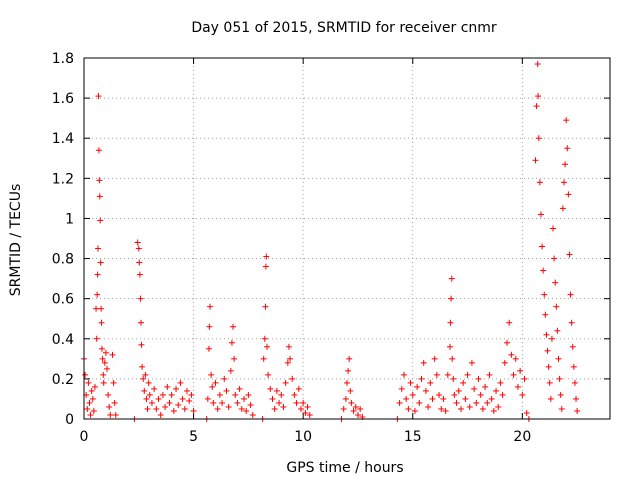  I want to click on y-tick-label: 1.8, so click(63, 59).